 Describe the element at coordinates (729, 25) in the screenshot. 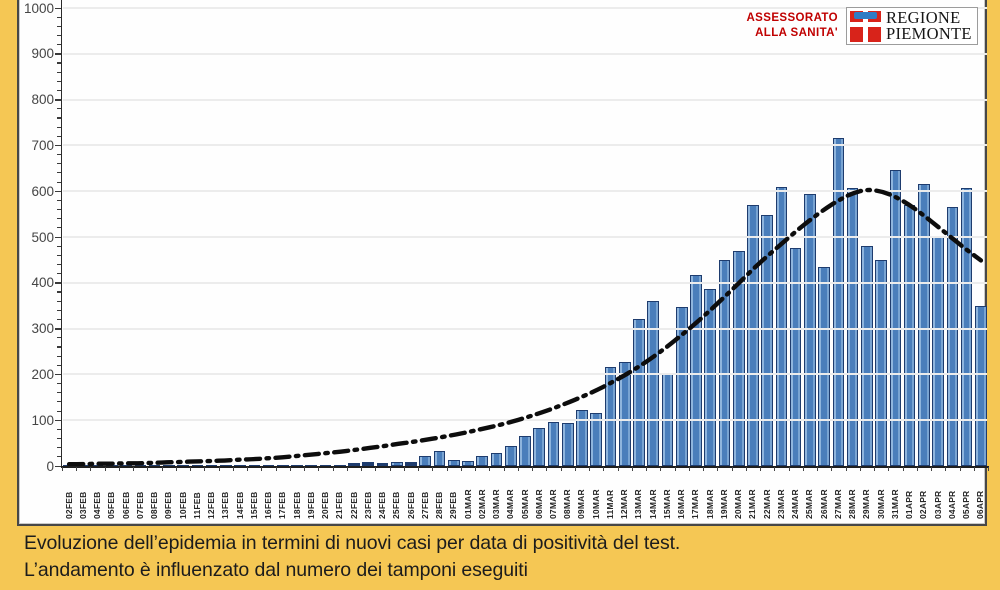

I see `assessorato-text: ASSESSORATO ALLA SANITA'` at that location.